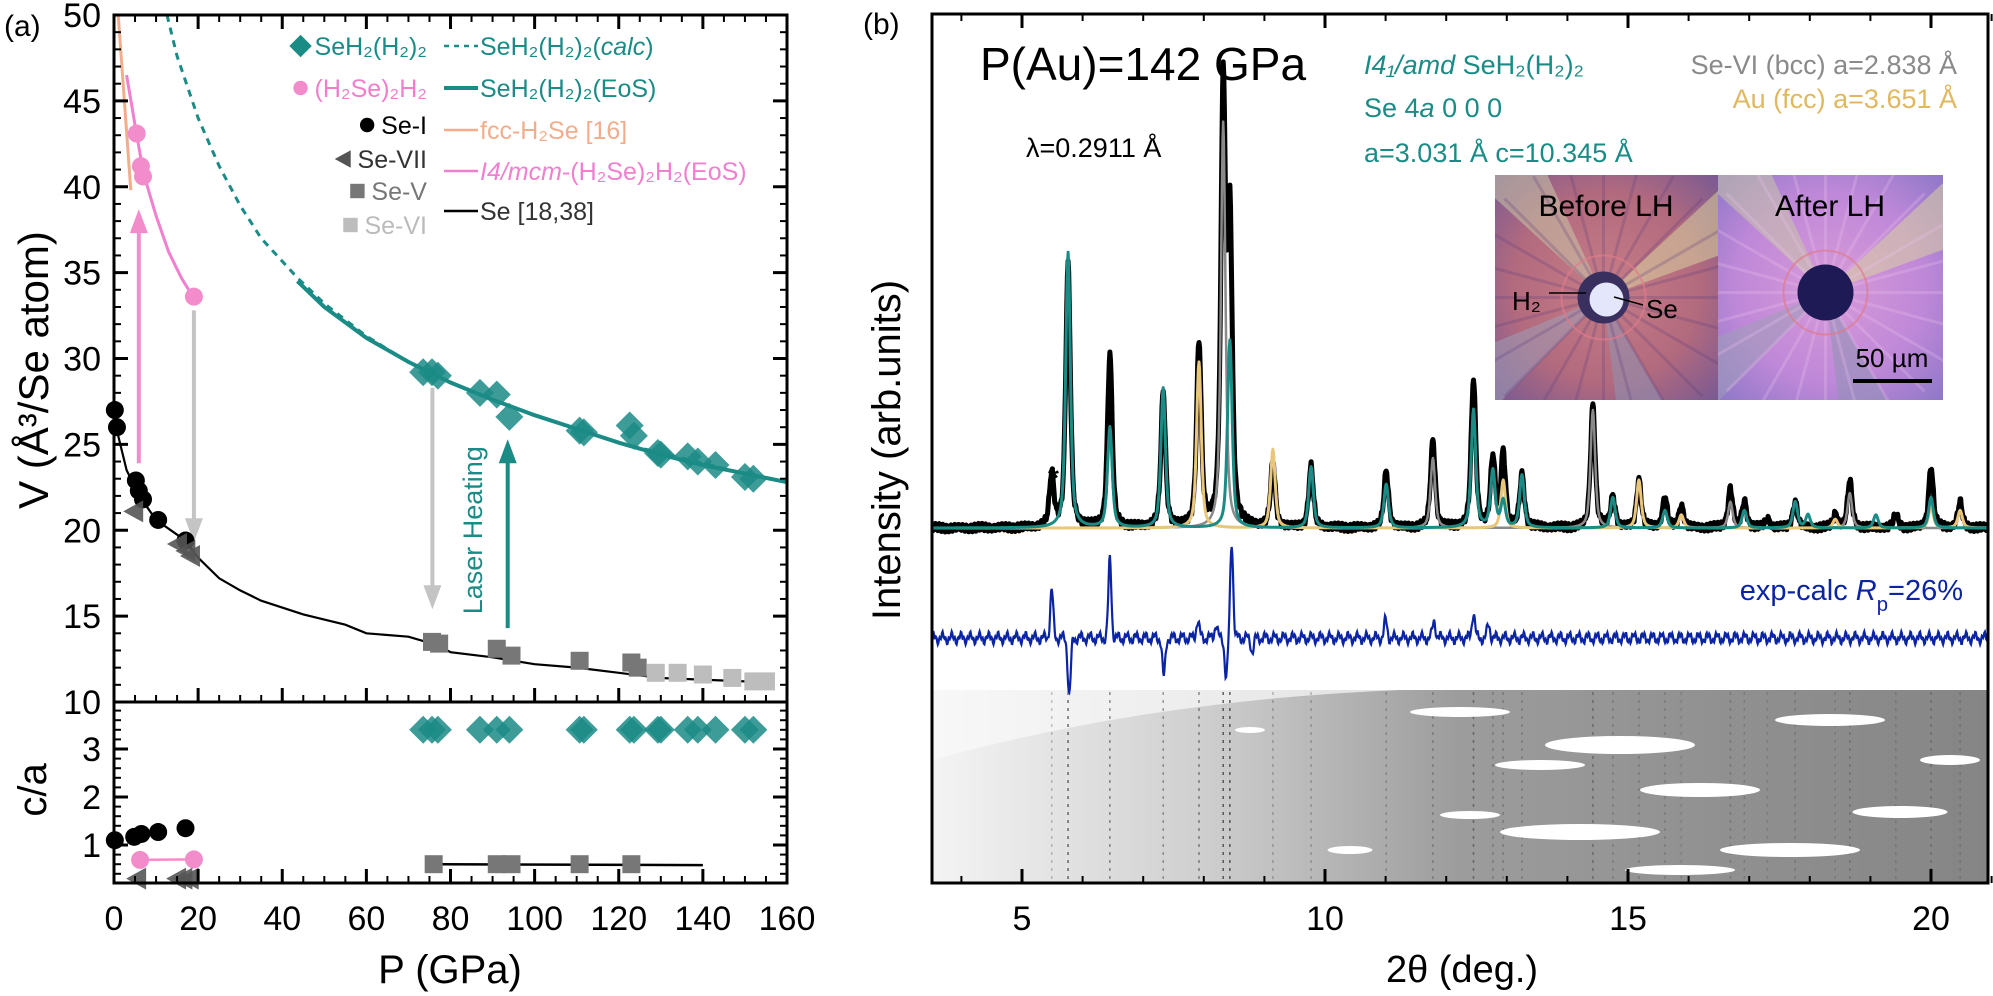 The height and width of the screenshot is (996, 1993). Describe the element at coordinates (82, 188) in the screenshot. I see `y-tick-label: 40` at that location.